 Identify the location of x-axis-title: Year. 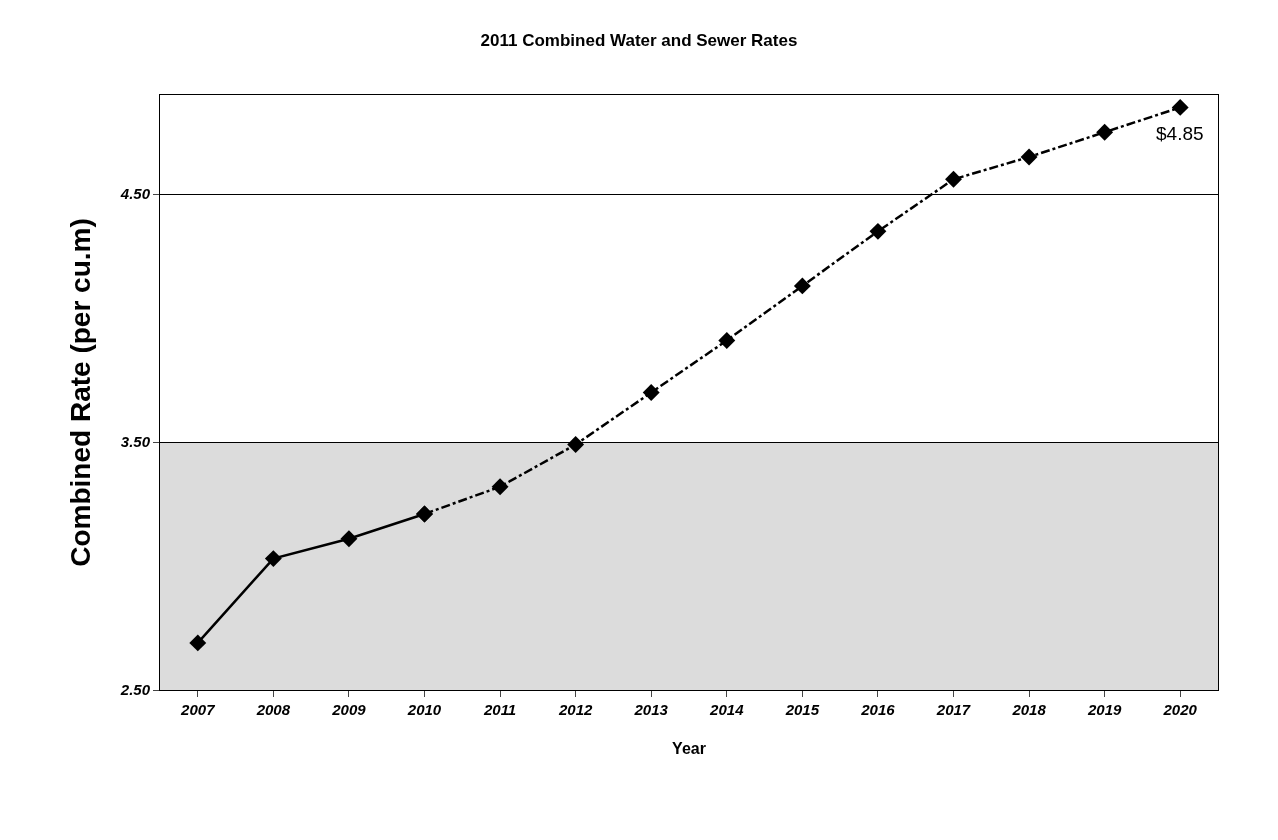
(689, 748).